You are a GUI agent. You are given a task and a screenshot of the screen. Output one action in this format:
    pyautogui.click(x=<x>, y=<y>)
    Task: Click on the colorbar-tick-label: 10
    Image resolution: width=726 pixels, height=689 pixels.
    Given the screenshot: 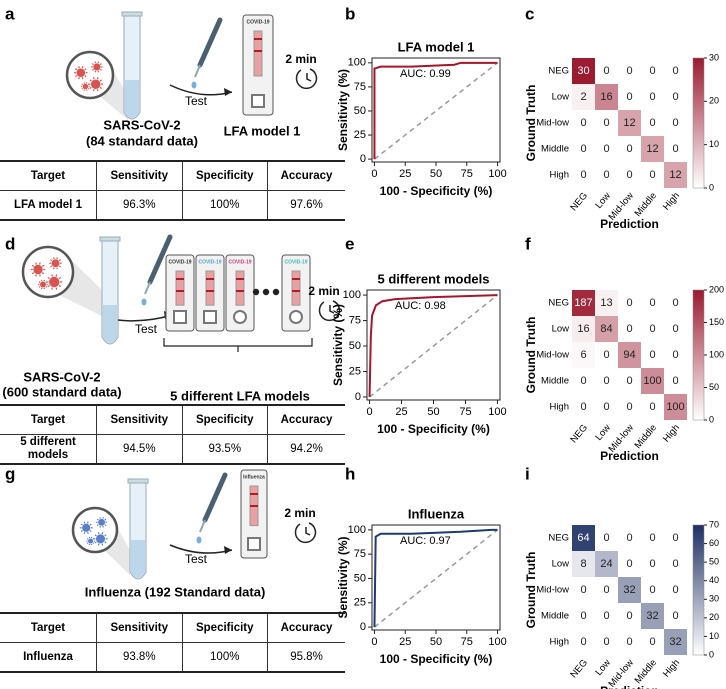 What is the action you would take?
    pyautogui.click(x=714, y=144)
    